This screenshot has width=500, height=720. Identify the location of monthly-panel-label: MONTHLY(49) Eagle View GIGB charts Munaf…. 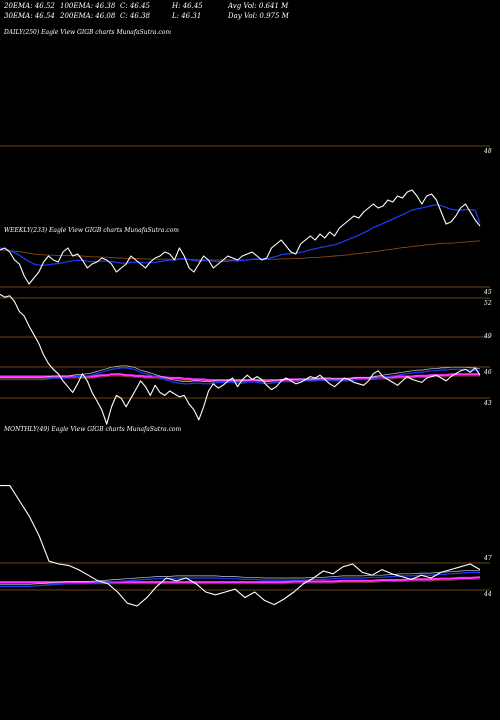
(93, 429).